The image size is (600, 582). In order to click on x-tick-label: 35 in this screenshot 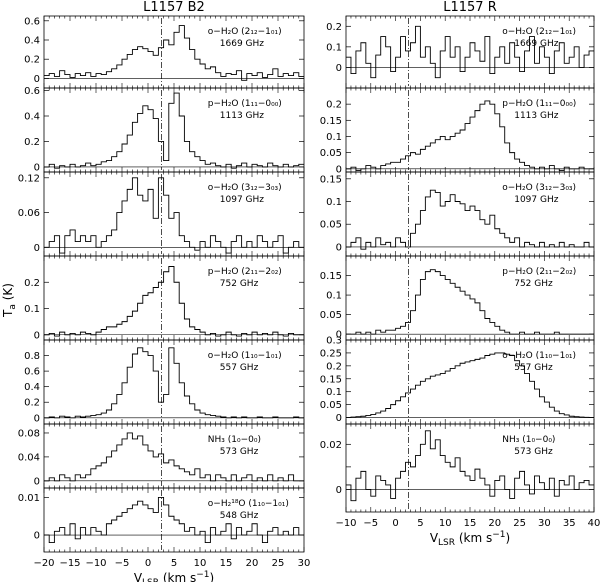, I will do `click(569, 523)`.